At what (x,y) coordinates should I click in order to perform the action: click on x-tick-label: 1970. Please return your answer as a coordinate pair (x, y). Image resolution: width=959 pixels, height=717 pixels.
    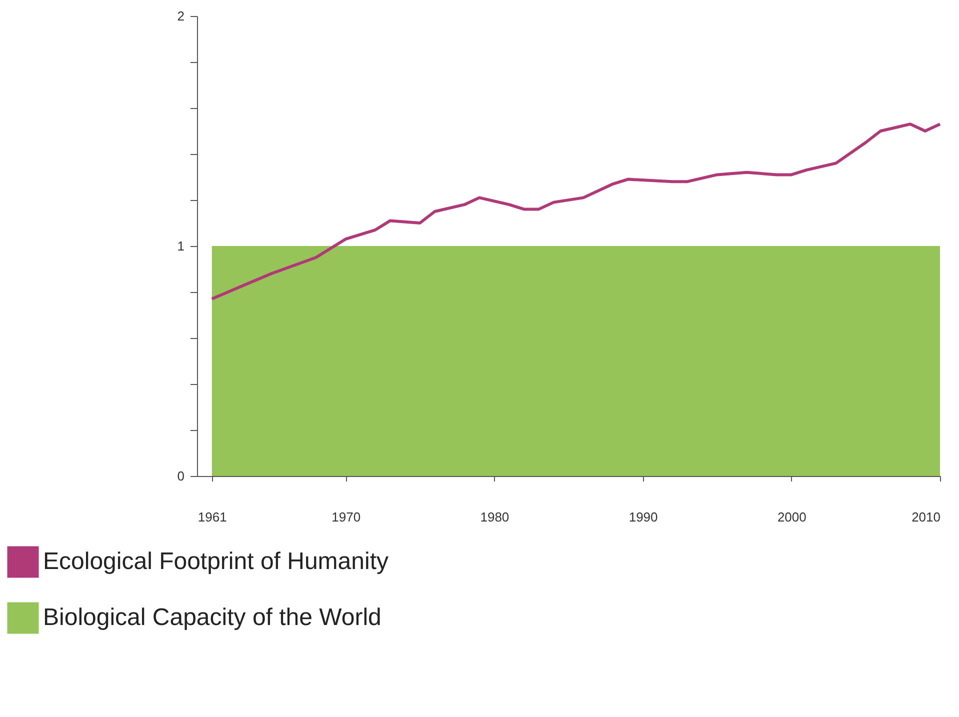
    Looking at the image, I should click on (346, 517).